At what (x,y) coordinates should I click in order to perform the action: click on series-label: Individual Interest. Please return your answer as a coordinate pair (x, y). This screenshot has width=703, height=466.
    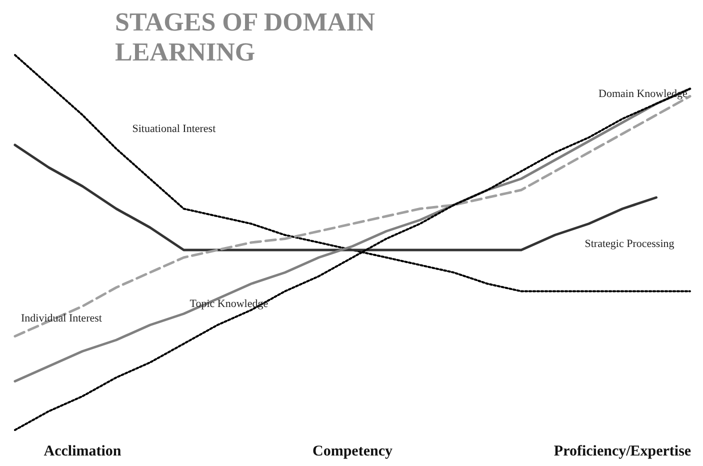
    Looking at the image, I should click on (61, 318).